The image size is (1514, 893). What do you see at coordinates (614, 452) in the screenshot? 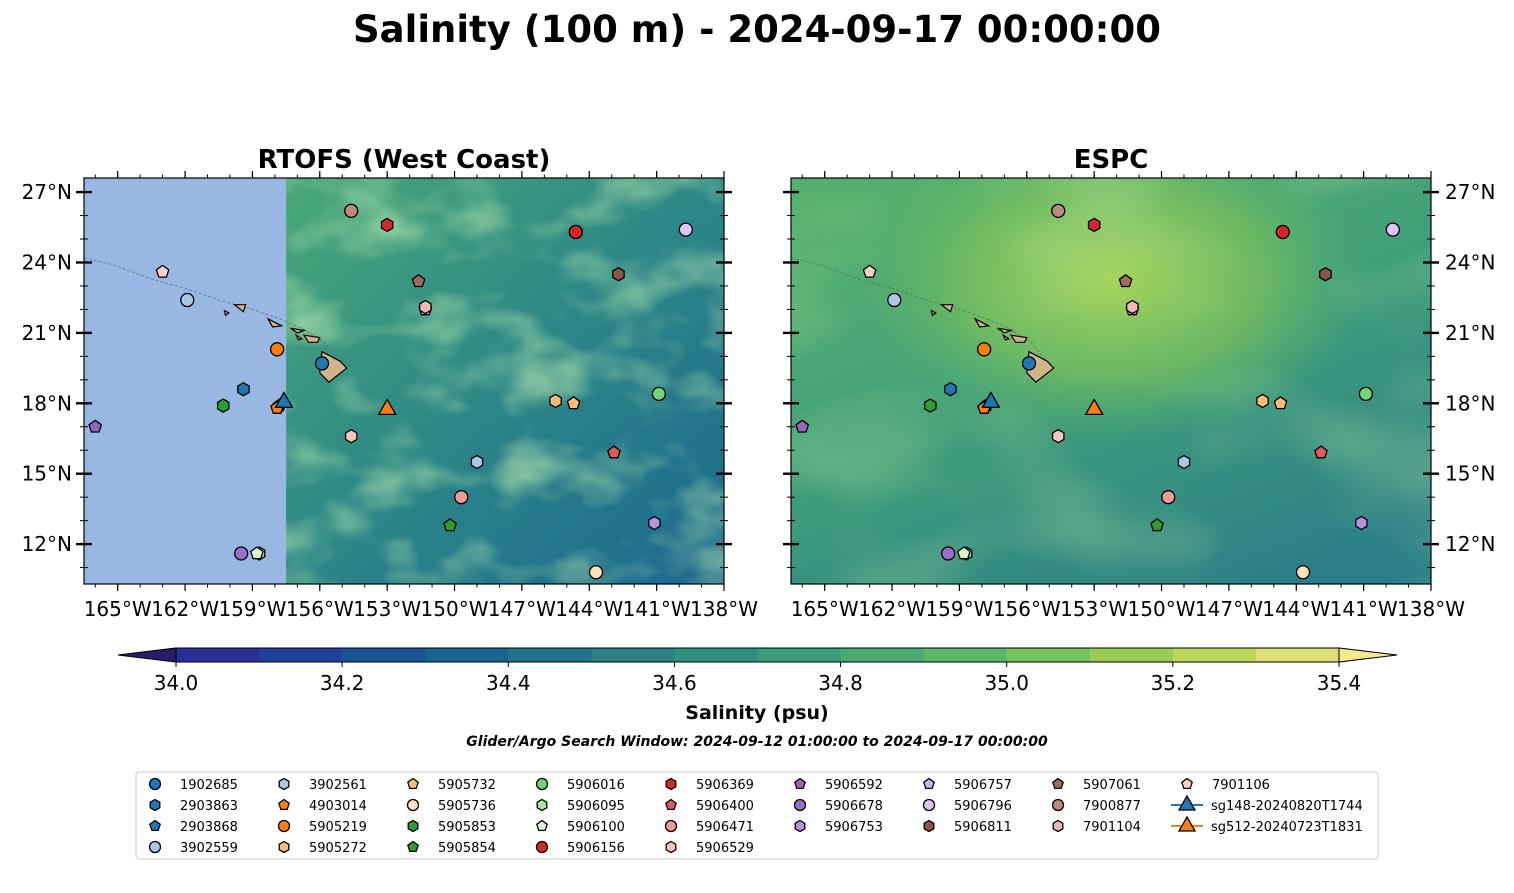
I see `float-5906400-rtofs` at bounding box center [614, 452].